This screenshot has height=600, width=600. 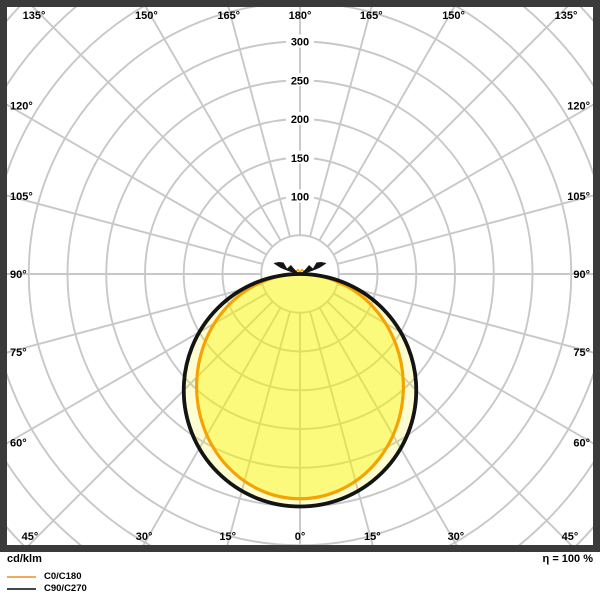 What do you see at coordinates (578, 106) in the screenshot?
I see `angle-label-right: 120°` at bounding box center [578, 106].